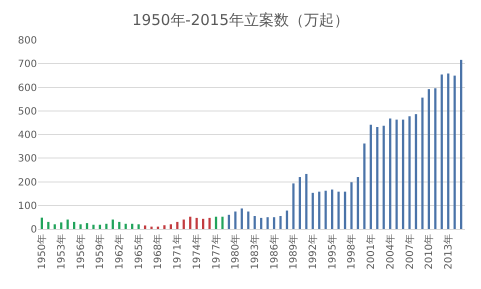 The width and height of the screenshot is (481, 289). What do you see at coordinates (61, 252) in the screenshot?
I see `x-tick-label: 1953年` at bounding box center [61, 252].